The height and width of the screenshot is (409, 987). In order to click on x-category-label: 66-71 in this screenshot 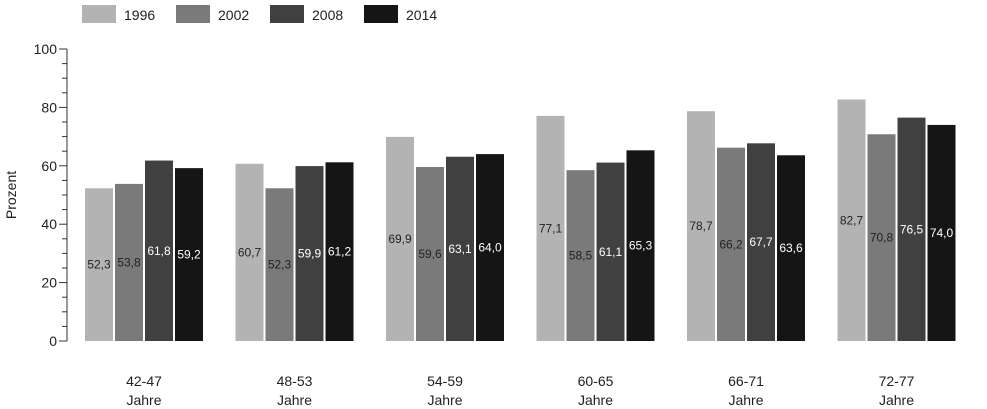, I will do `click(746, 381)`.